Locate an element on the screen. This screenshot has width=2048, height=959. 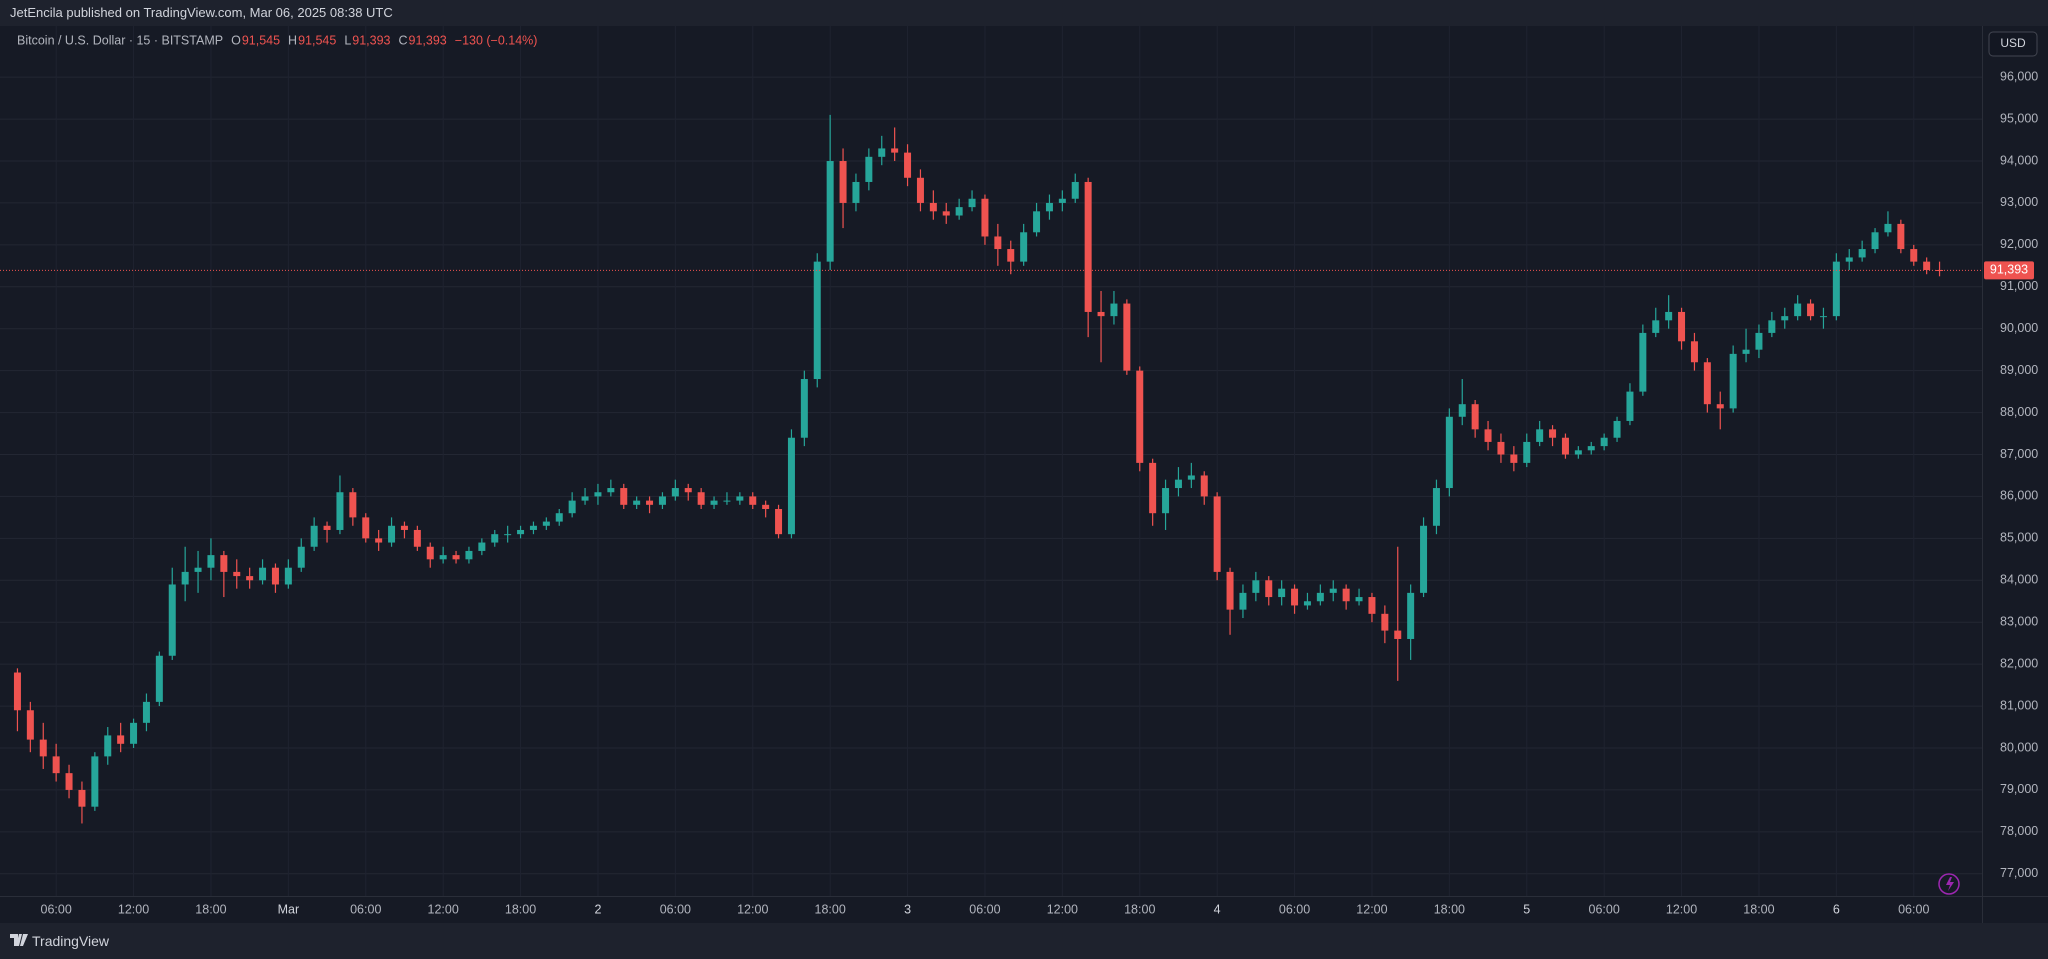
y-tick-label: 77,000 is located at coordinates (2019, 873).